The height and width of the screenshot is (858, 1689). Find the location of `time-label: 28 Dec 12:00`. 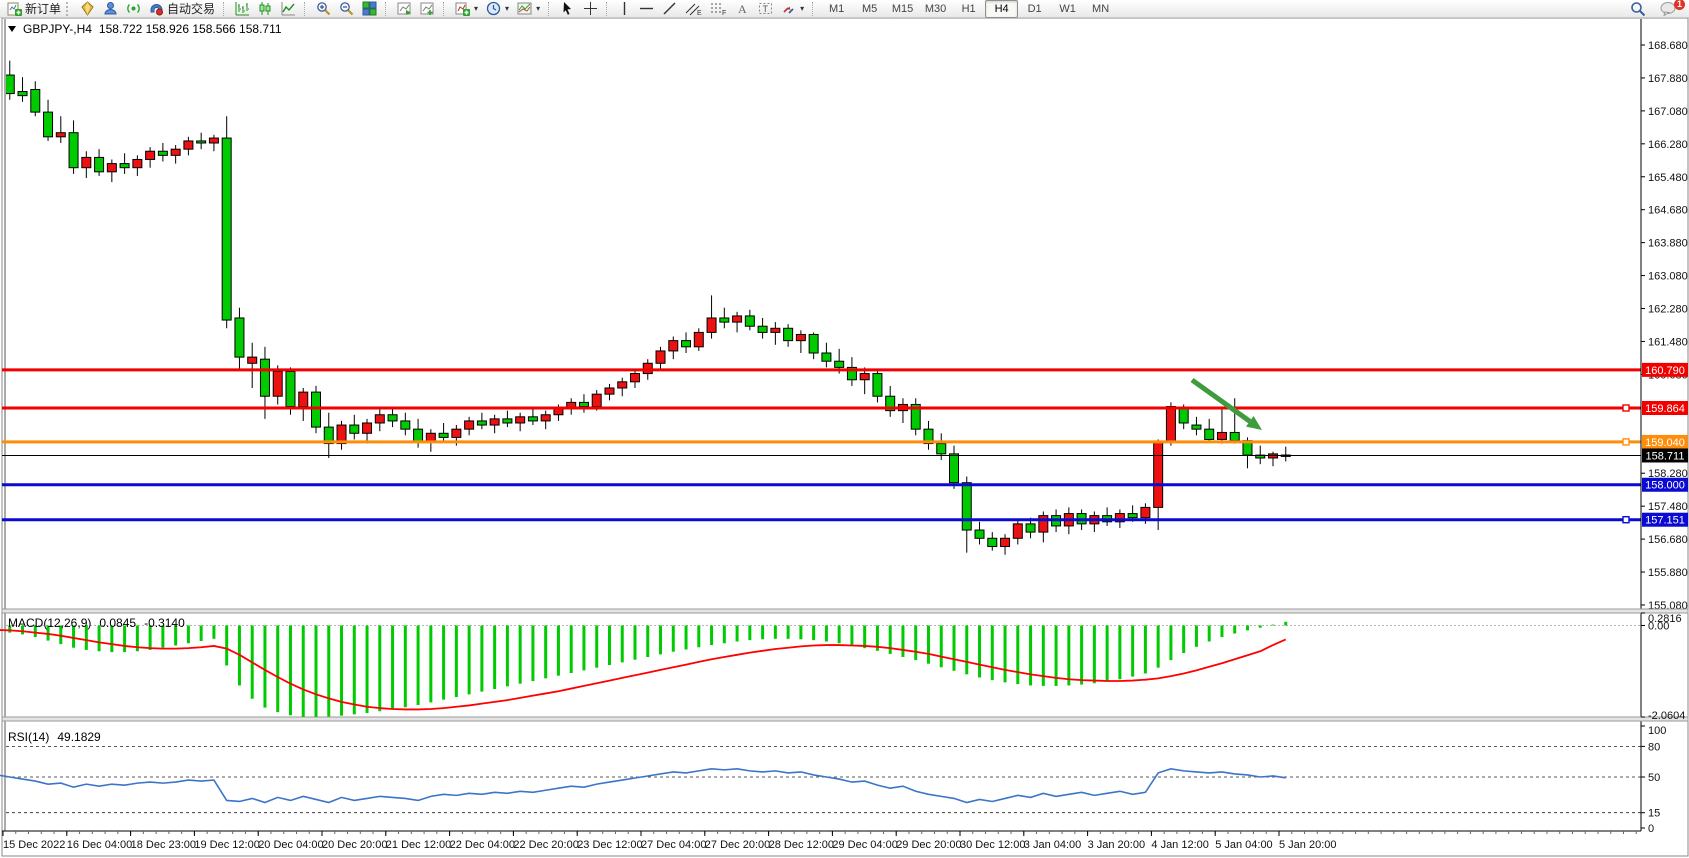

time-label: 28 Dec 12:00 is located at coordinates (801, 845).